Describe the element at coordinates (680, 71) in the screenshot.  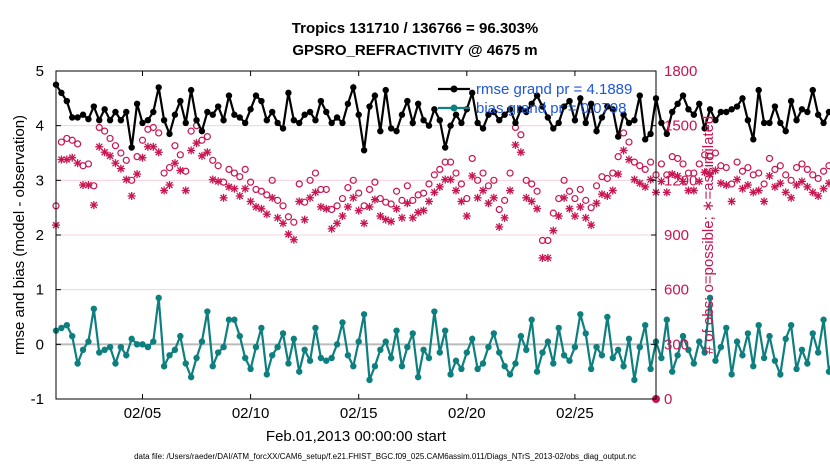
I see `y-right-tick-label: 1800` at that location.